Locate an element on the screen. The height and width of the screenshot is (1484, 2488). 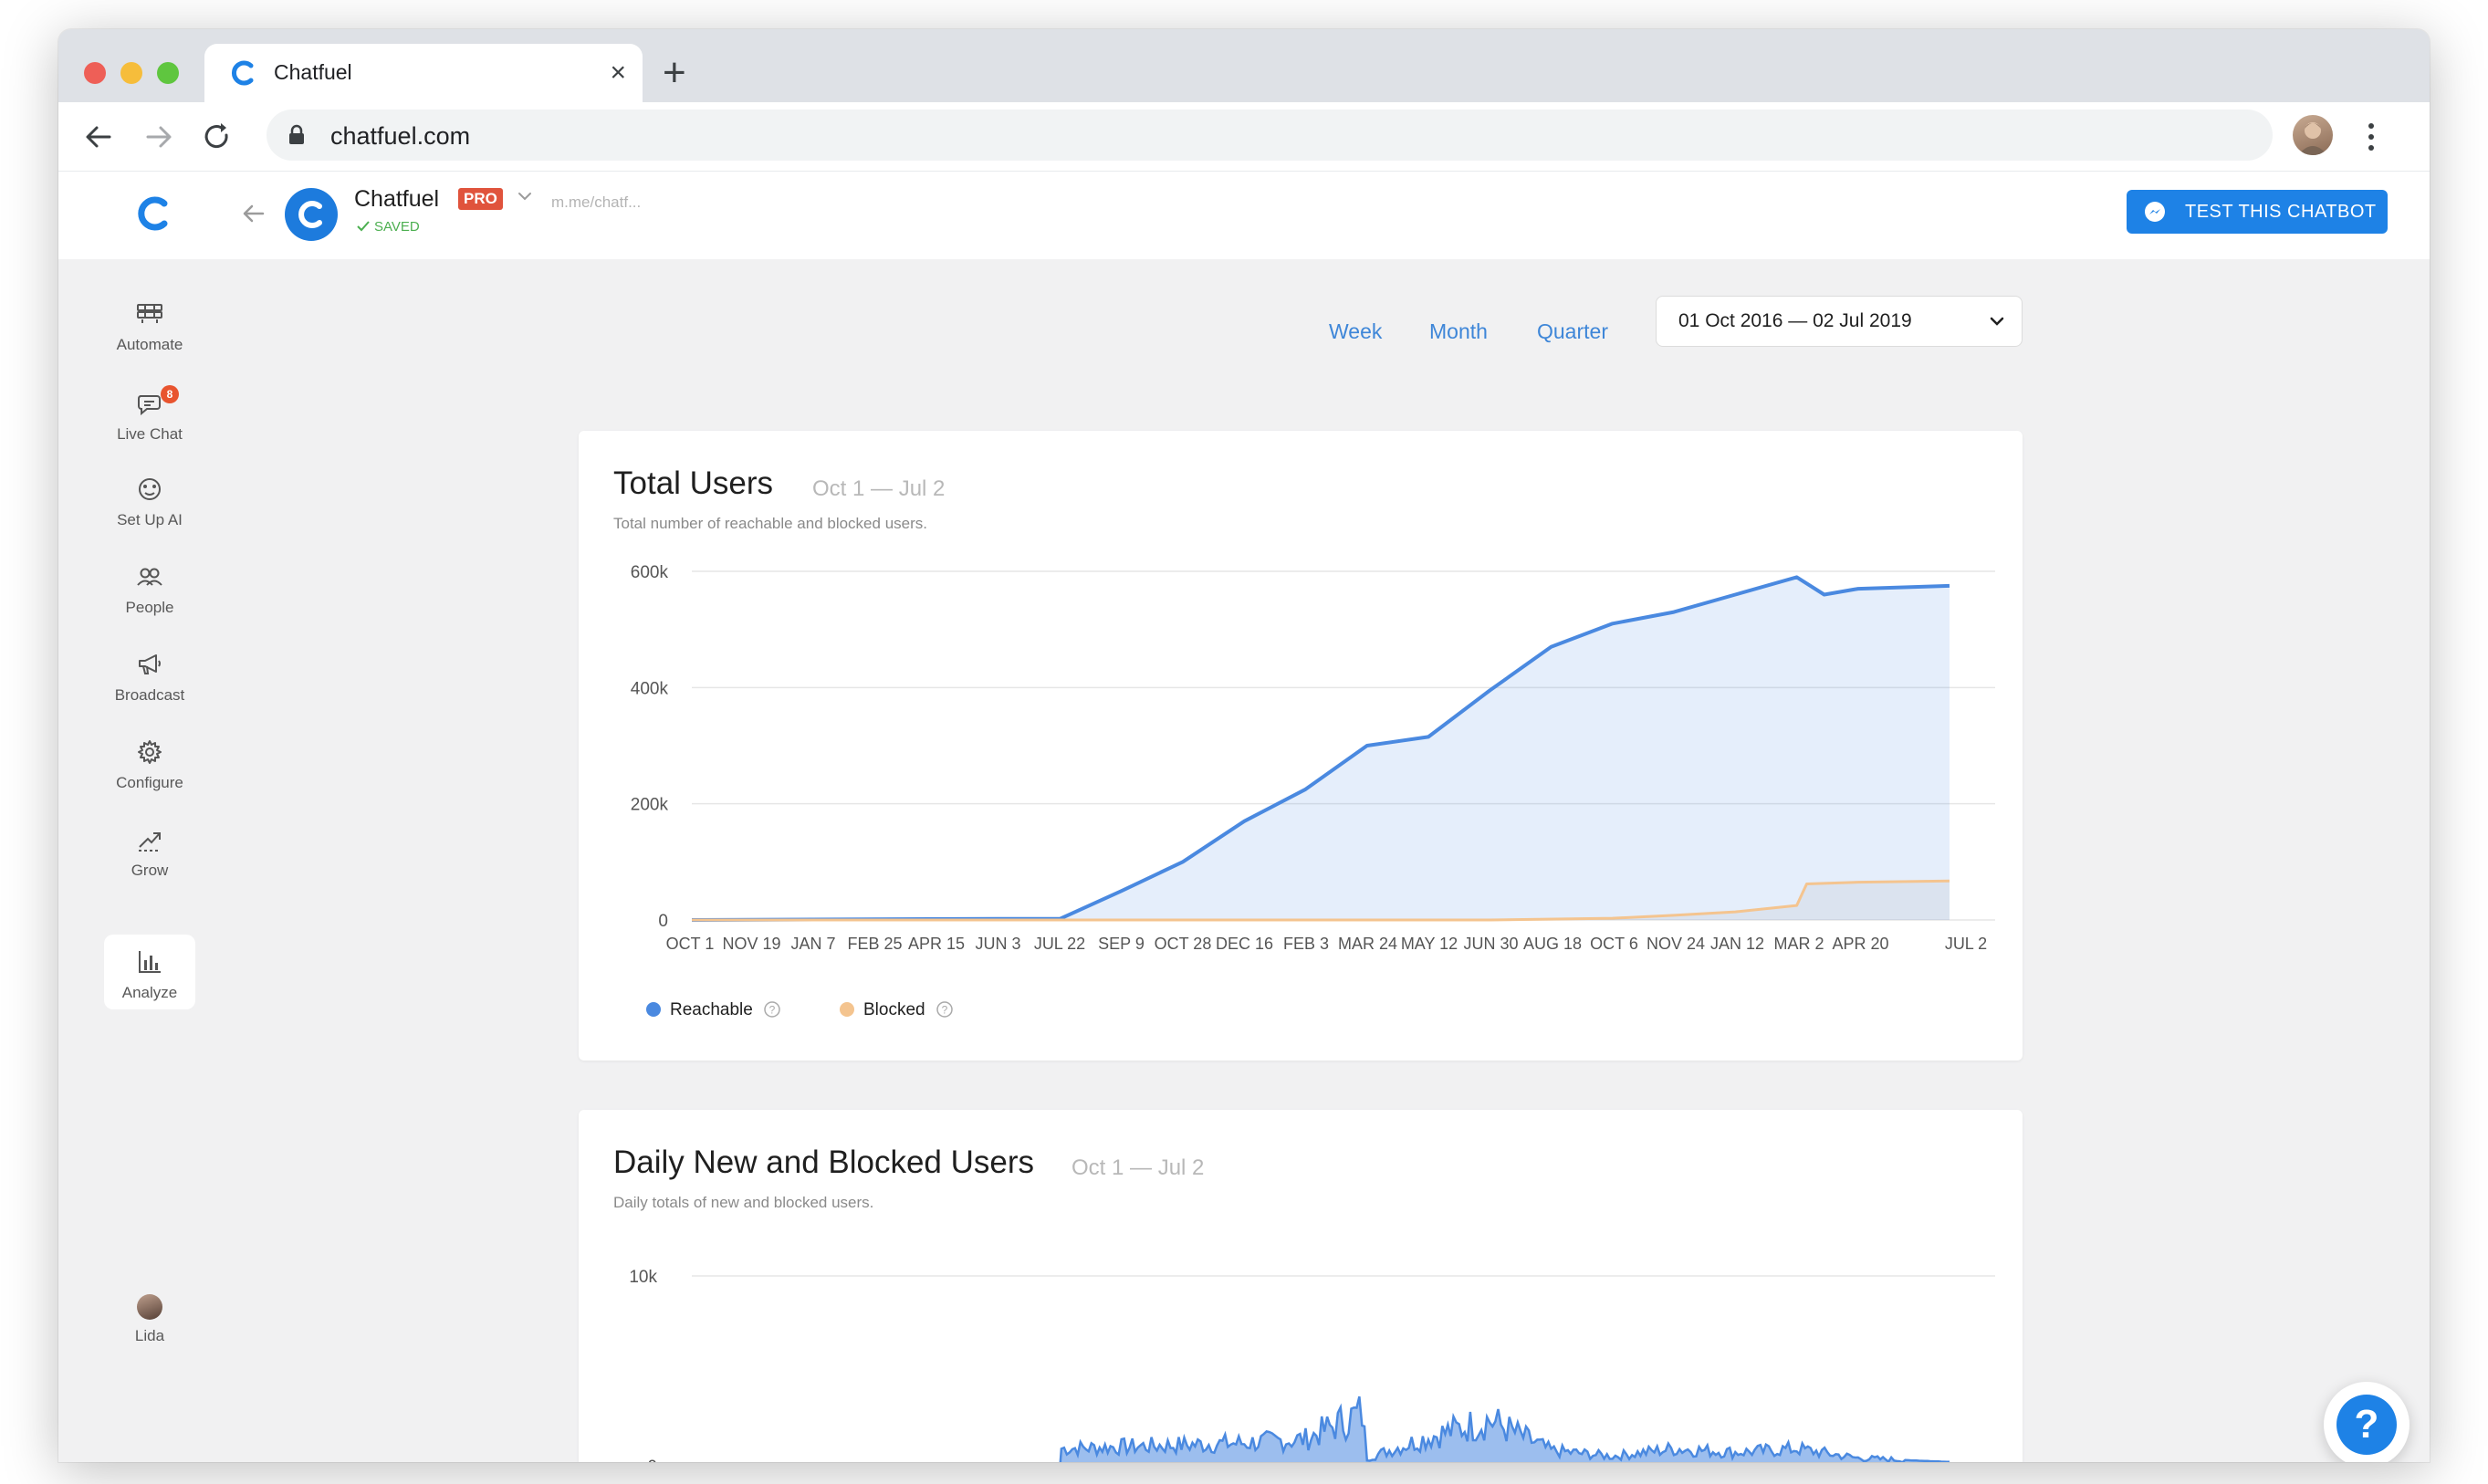
x-tick-label: JUL 2 is located at coordinates (1966, 944).